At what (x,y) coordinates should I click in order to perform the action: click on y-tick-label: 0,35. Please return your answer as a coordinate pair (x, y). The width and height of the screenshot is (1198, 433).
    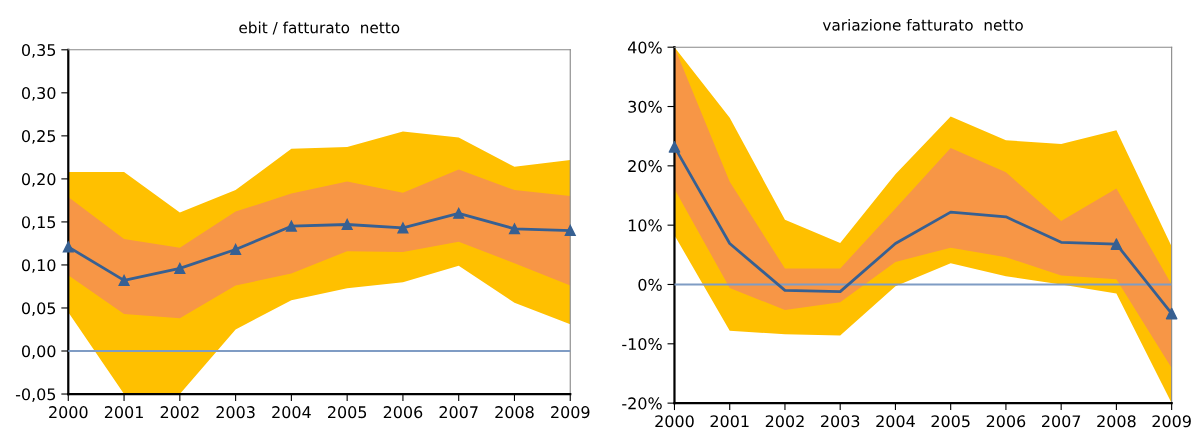
    Looking at the image, I should click on (38, 51).